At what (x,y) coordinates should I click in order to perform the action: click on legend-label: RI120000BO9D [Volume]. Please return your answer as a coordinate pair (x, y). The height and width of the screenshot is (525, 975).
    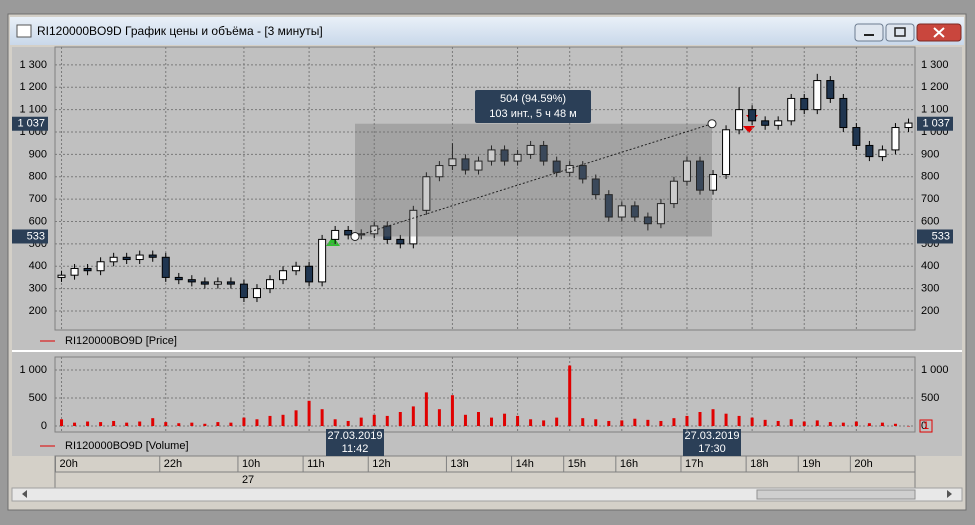
    Looking at the image, I should click on (127, 446).